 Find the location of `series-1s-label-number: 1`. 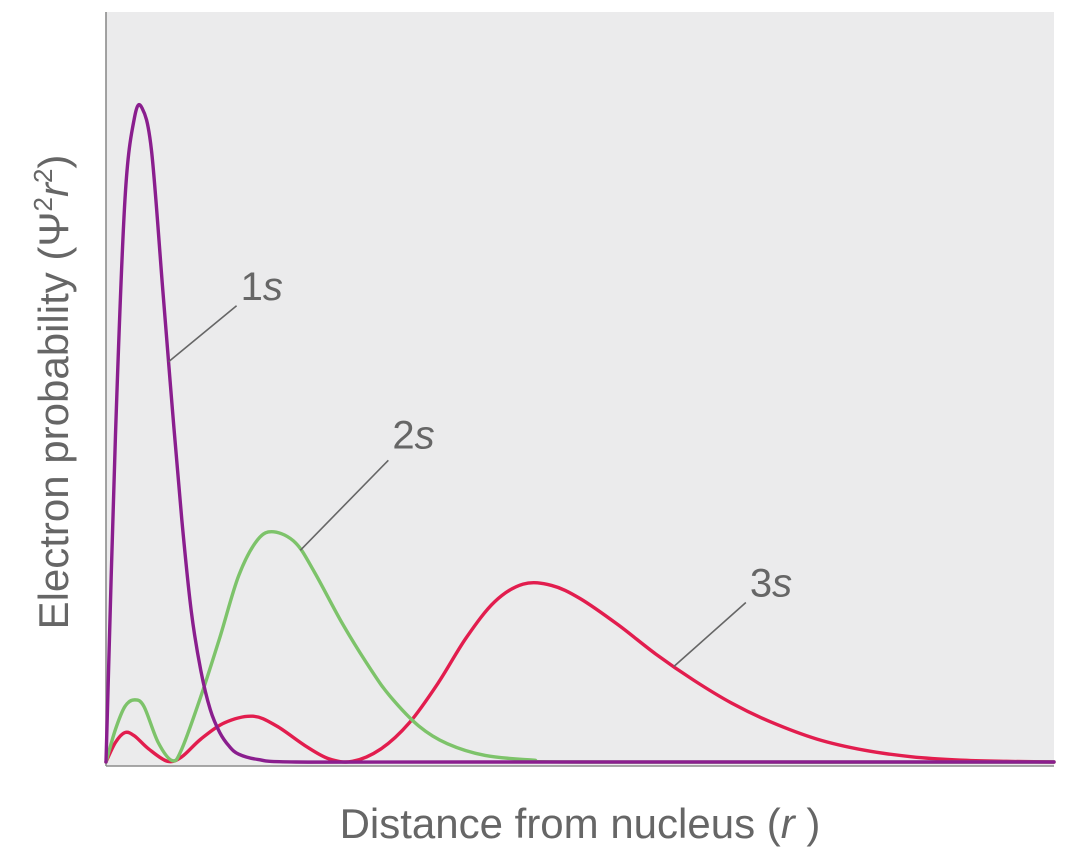

series-1s-label-number: 1 is located at coordinates (252, 287).